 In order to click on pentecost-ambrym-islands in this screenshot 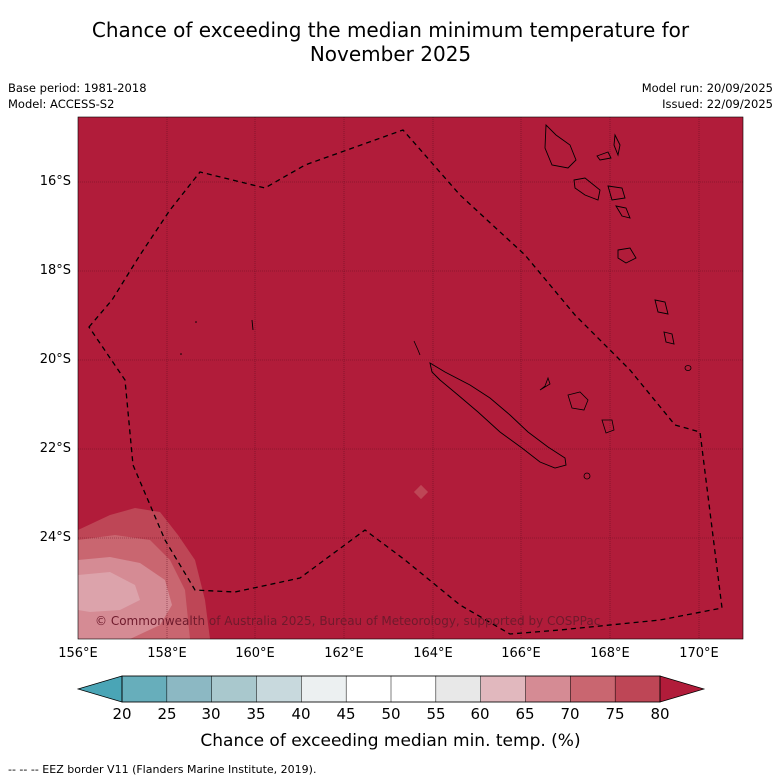, I will do `click(616, 193)`.